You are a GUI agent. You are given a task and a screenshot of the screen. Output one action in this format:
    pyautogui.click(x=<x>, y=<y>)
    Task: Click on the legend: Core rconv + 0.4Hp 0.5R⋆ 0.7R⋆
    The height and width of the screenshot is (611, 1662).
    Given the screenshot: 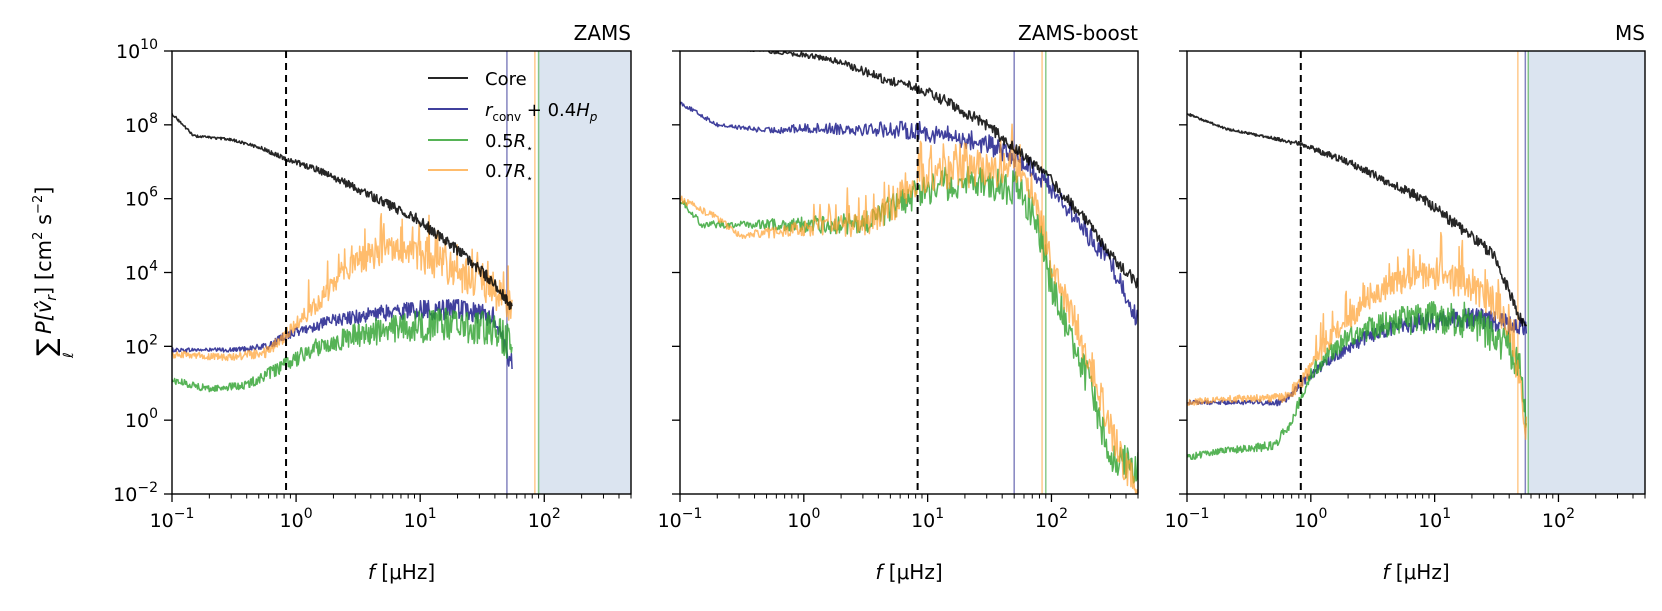 What is the action you would take?
    pyautogui.click(x=513, y=127)
    